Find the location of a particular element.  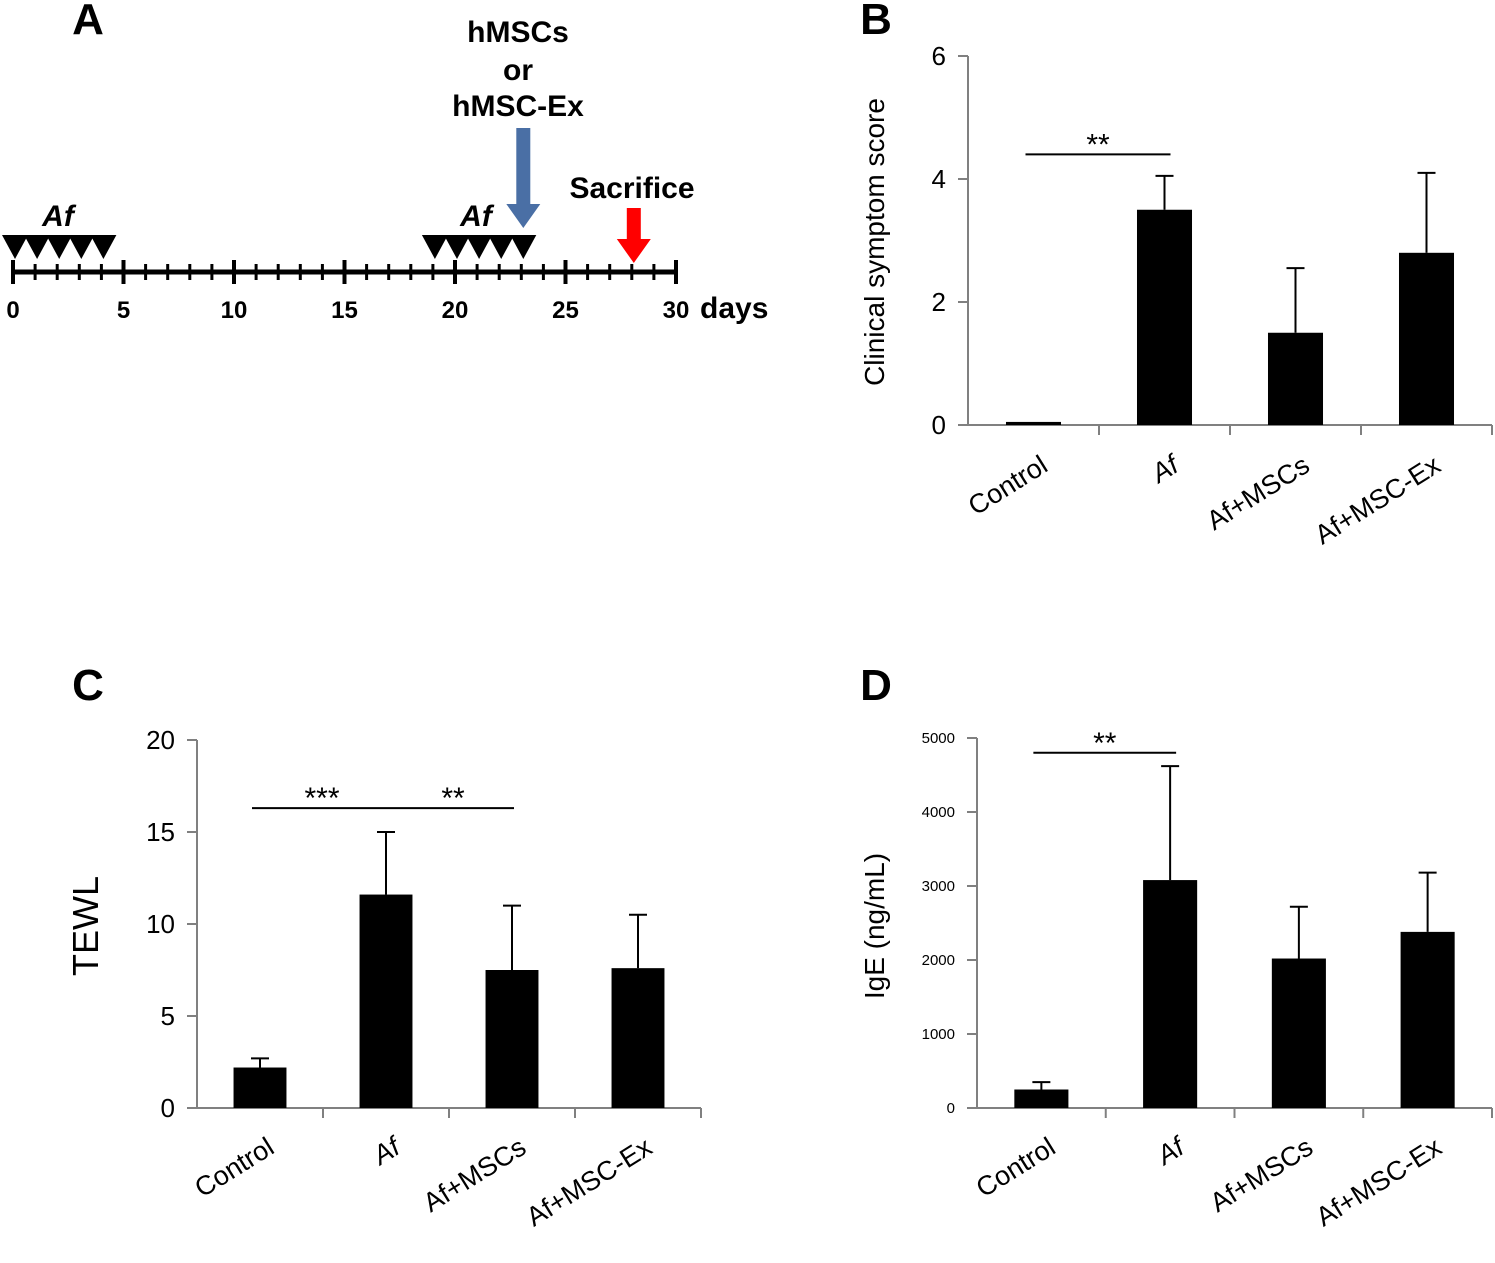

sacrifice-arrow-icon is located at coordinates (633, 235).